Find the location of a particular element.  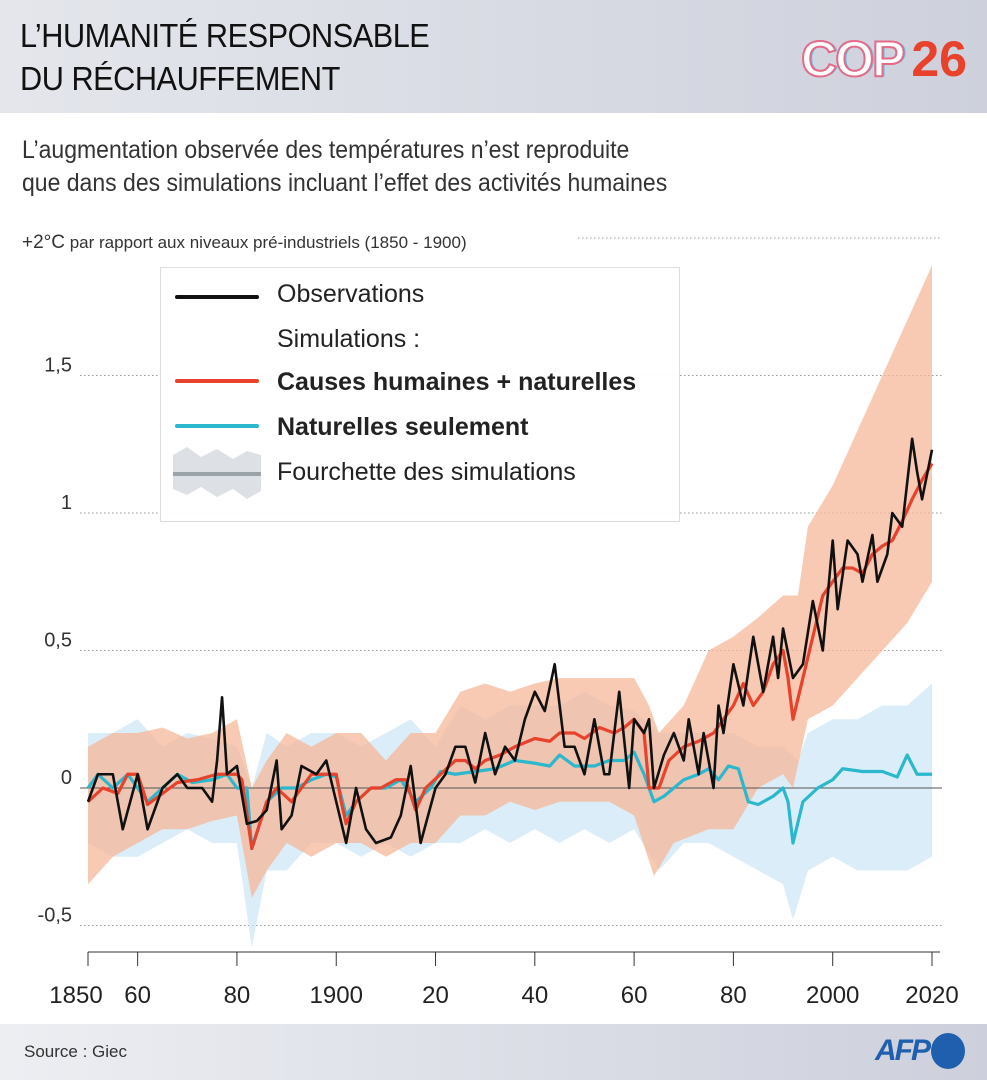

legend-range: Fourchette des simulations is located at coordinates (426, 472).